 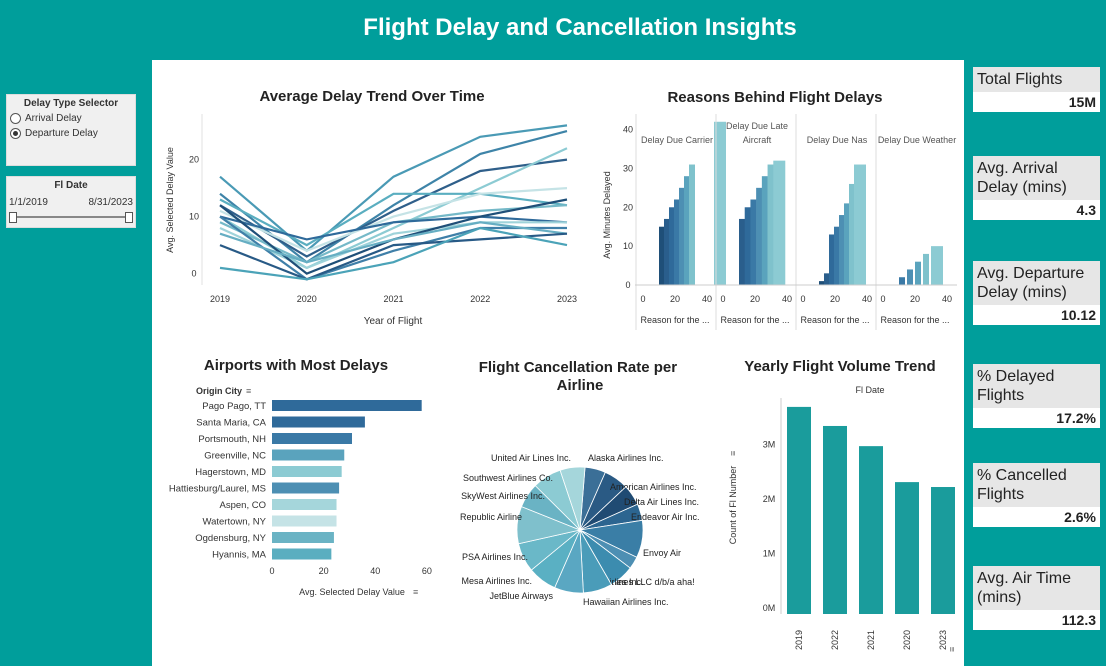 What do you see at coordinates (769, 608) in the screenshot?
I see `y-tick-label: 0M` at bounding box center [769, 608].